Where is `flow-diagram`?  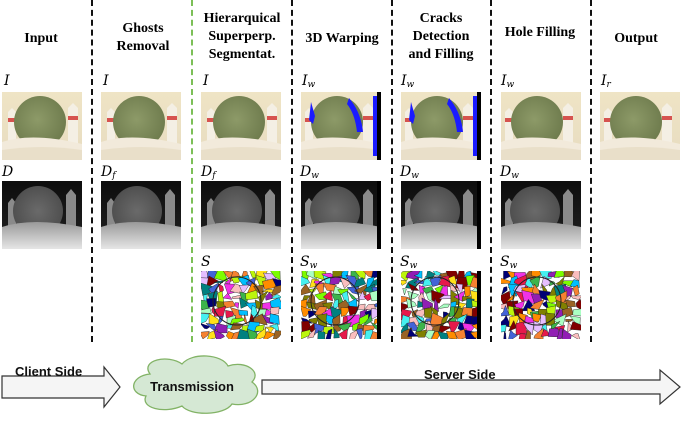 flow-diagram is located at coordinates (341, 384).